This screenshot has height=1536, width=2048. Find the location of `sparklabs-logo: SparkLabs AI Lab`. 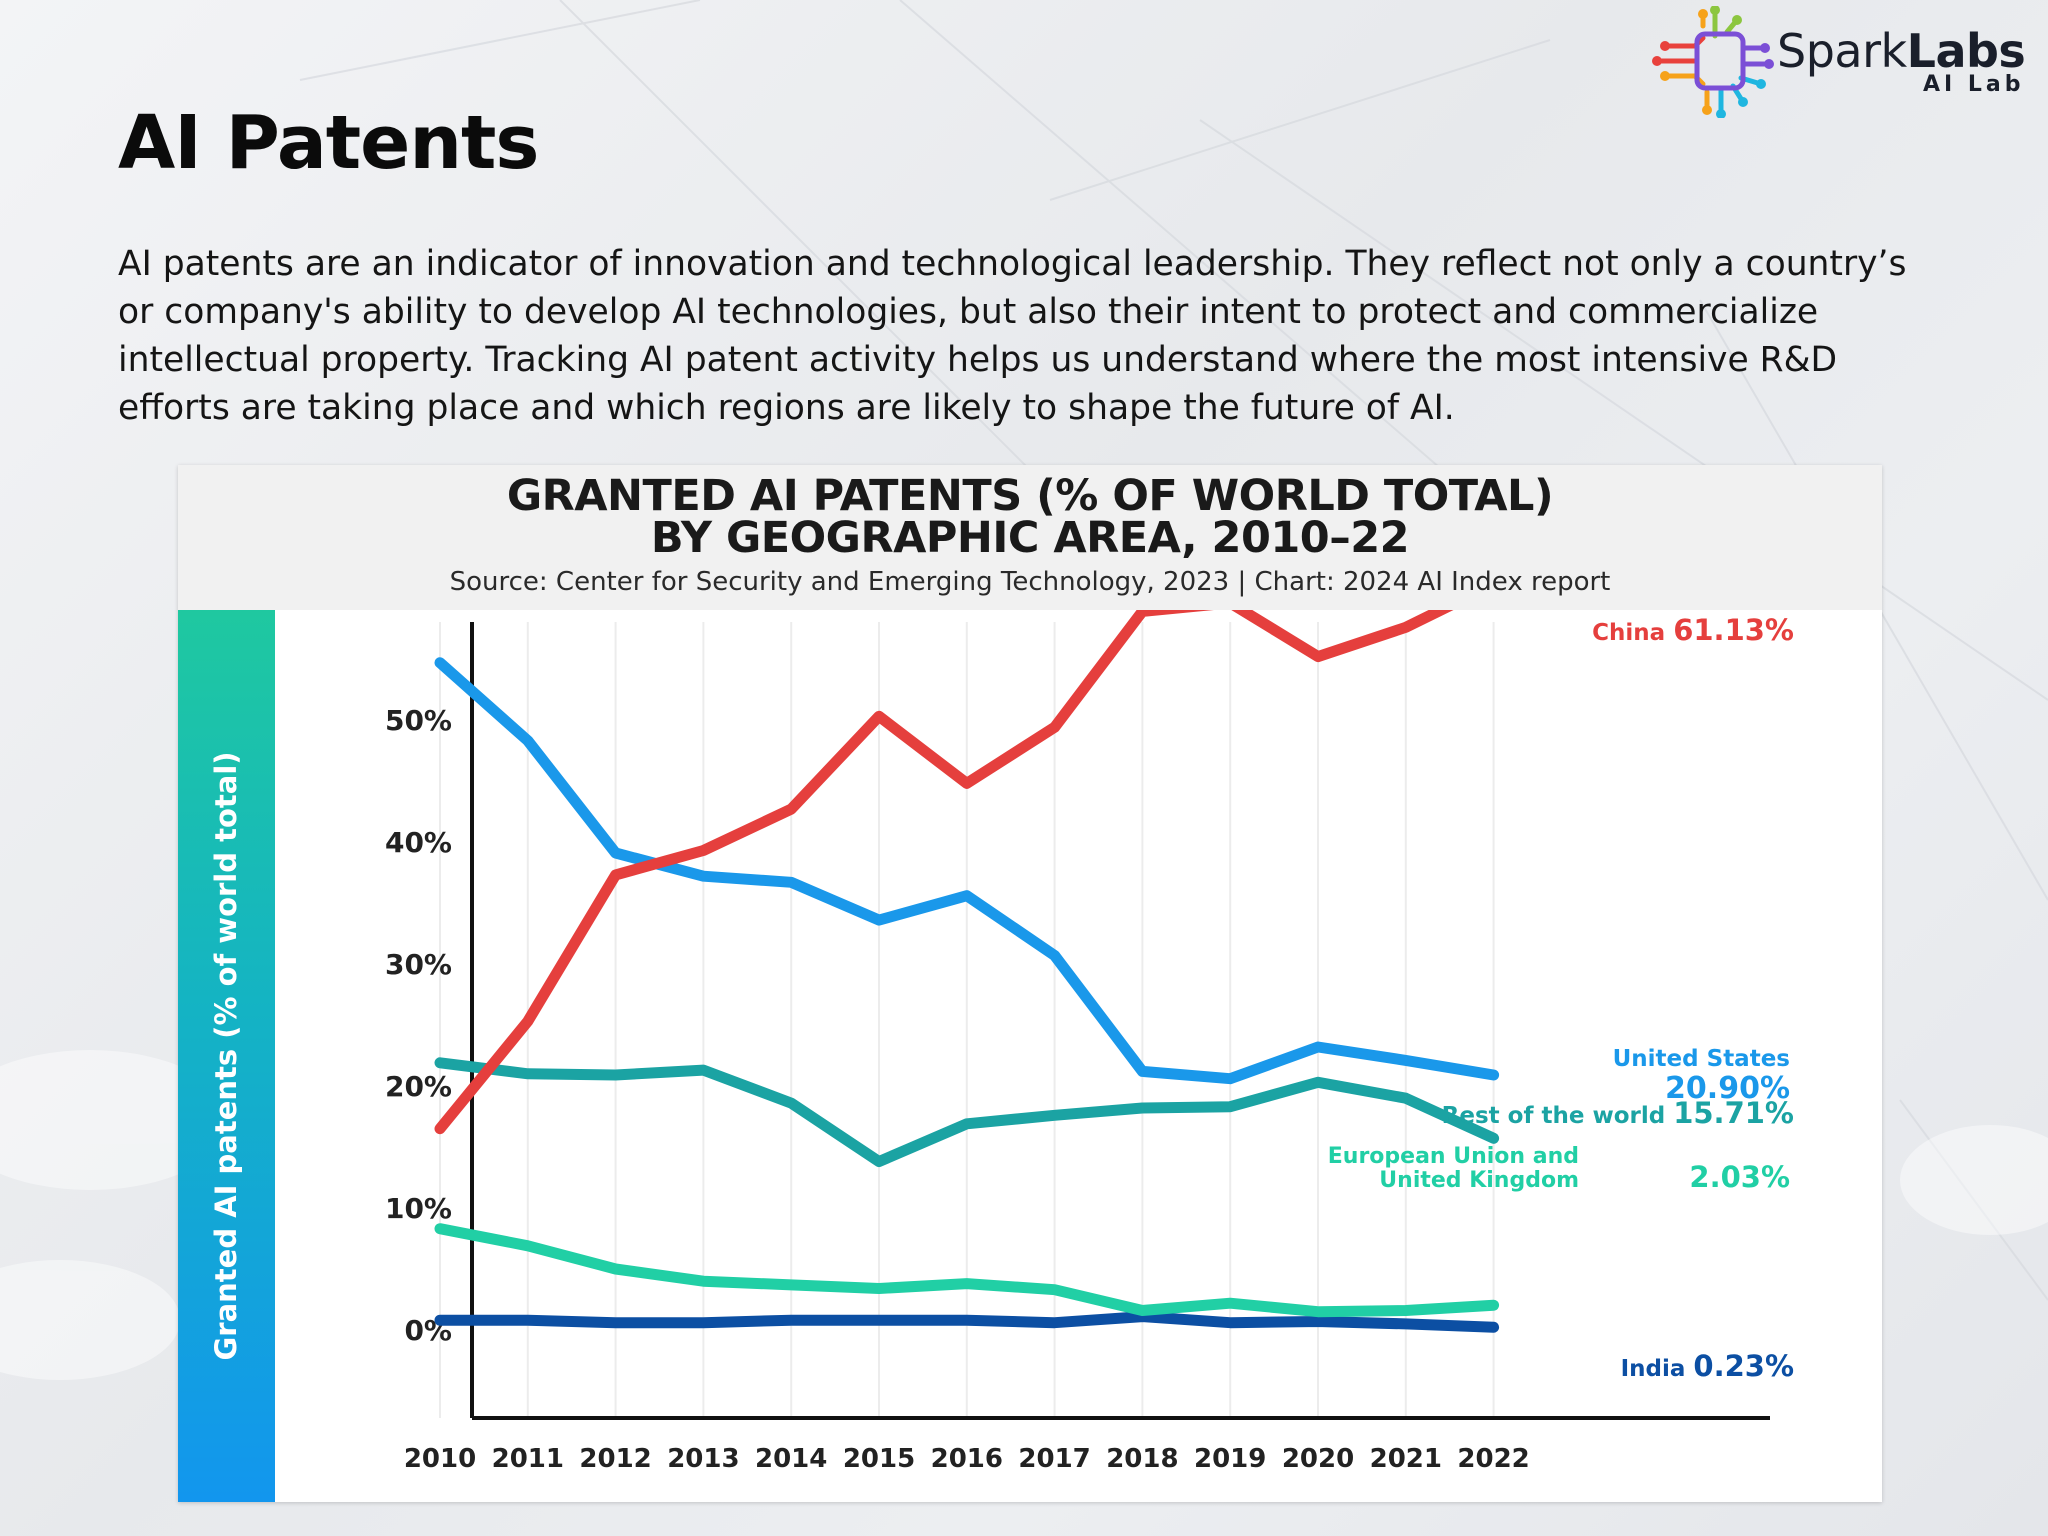

sparklabs-logo: SparkLabs AI Lab is located at coordinates (1845, 62).